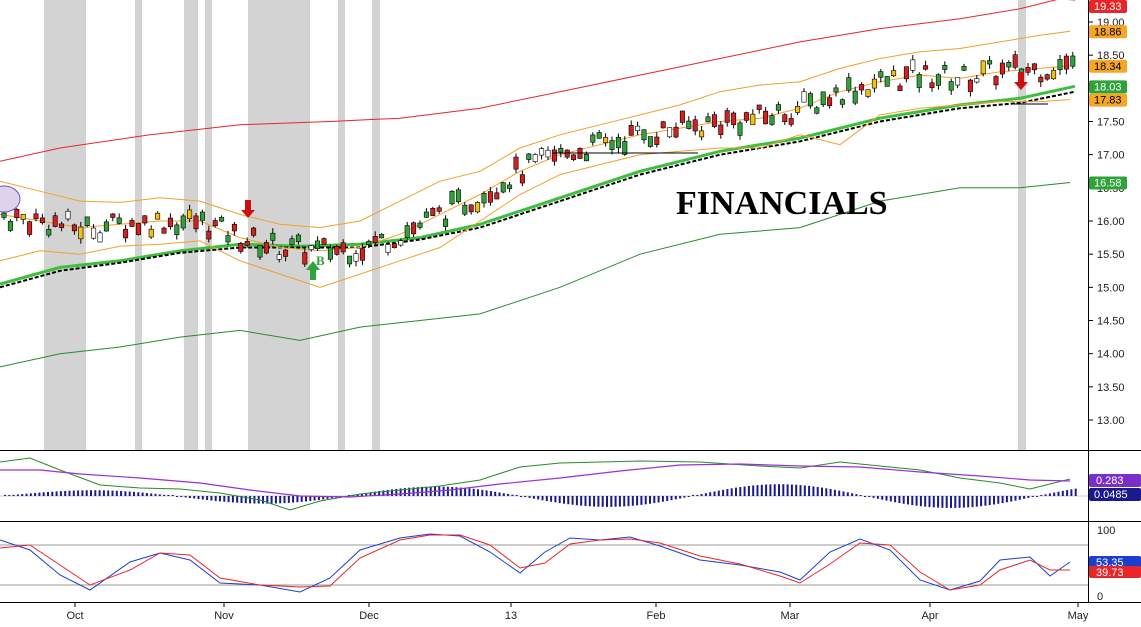 Image resolution: width=1141 pixels, height=627 pixels. I want to click on svg-text: 17.83, so click(1108, 101).